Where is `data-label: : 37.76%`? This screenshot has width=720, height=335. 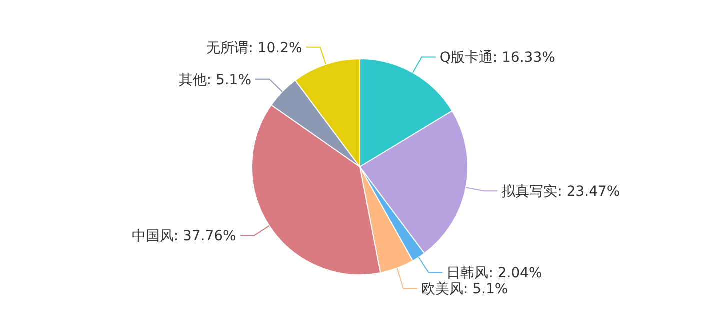
data-label: : 37.76% is located at coordinates (205, 236).